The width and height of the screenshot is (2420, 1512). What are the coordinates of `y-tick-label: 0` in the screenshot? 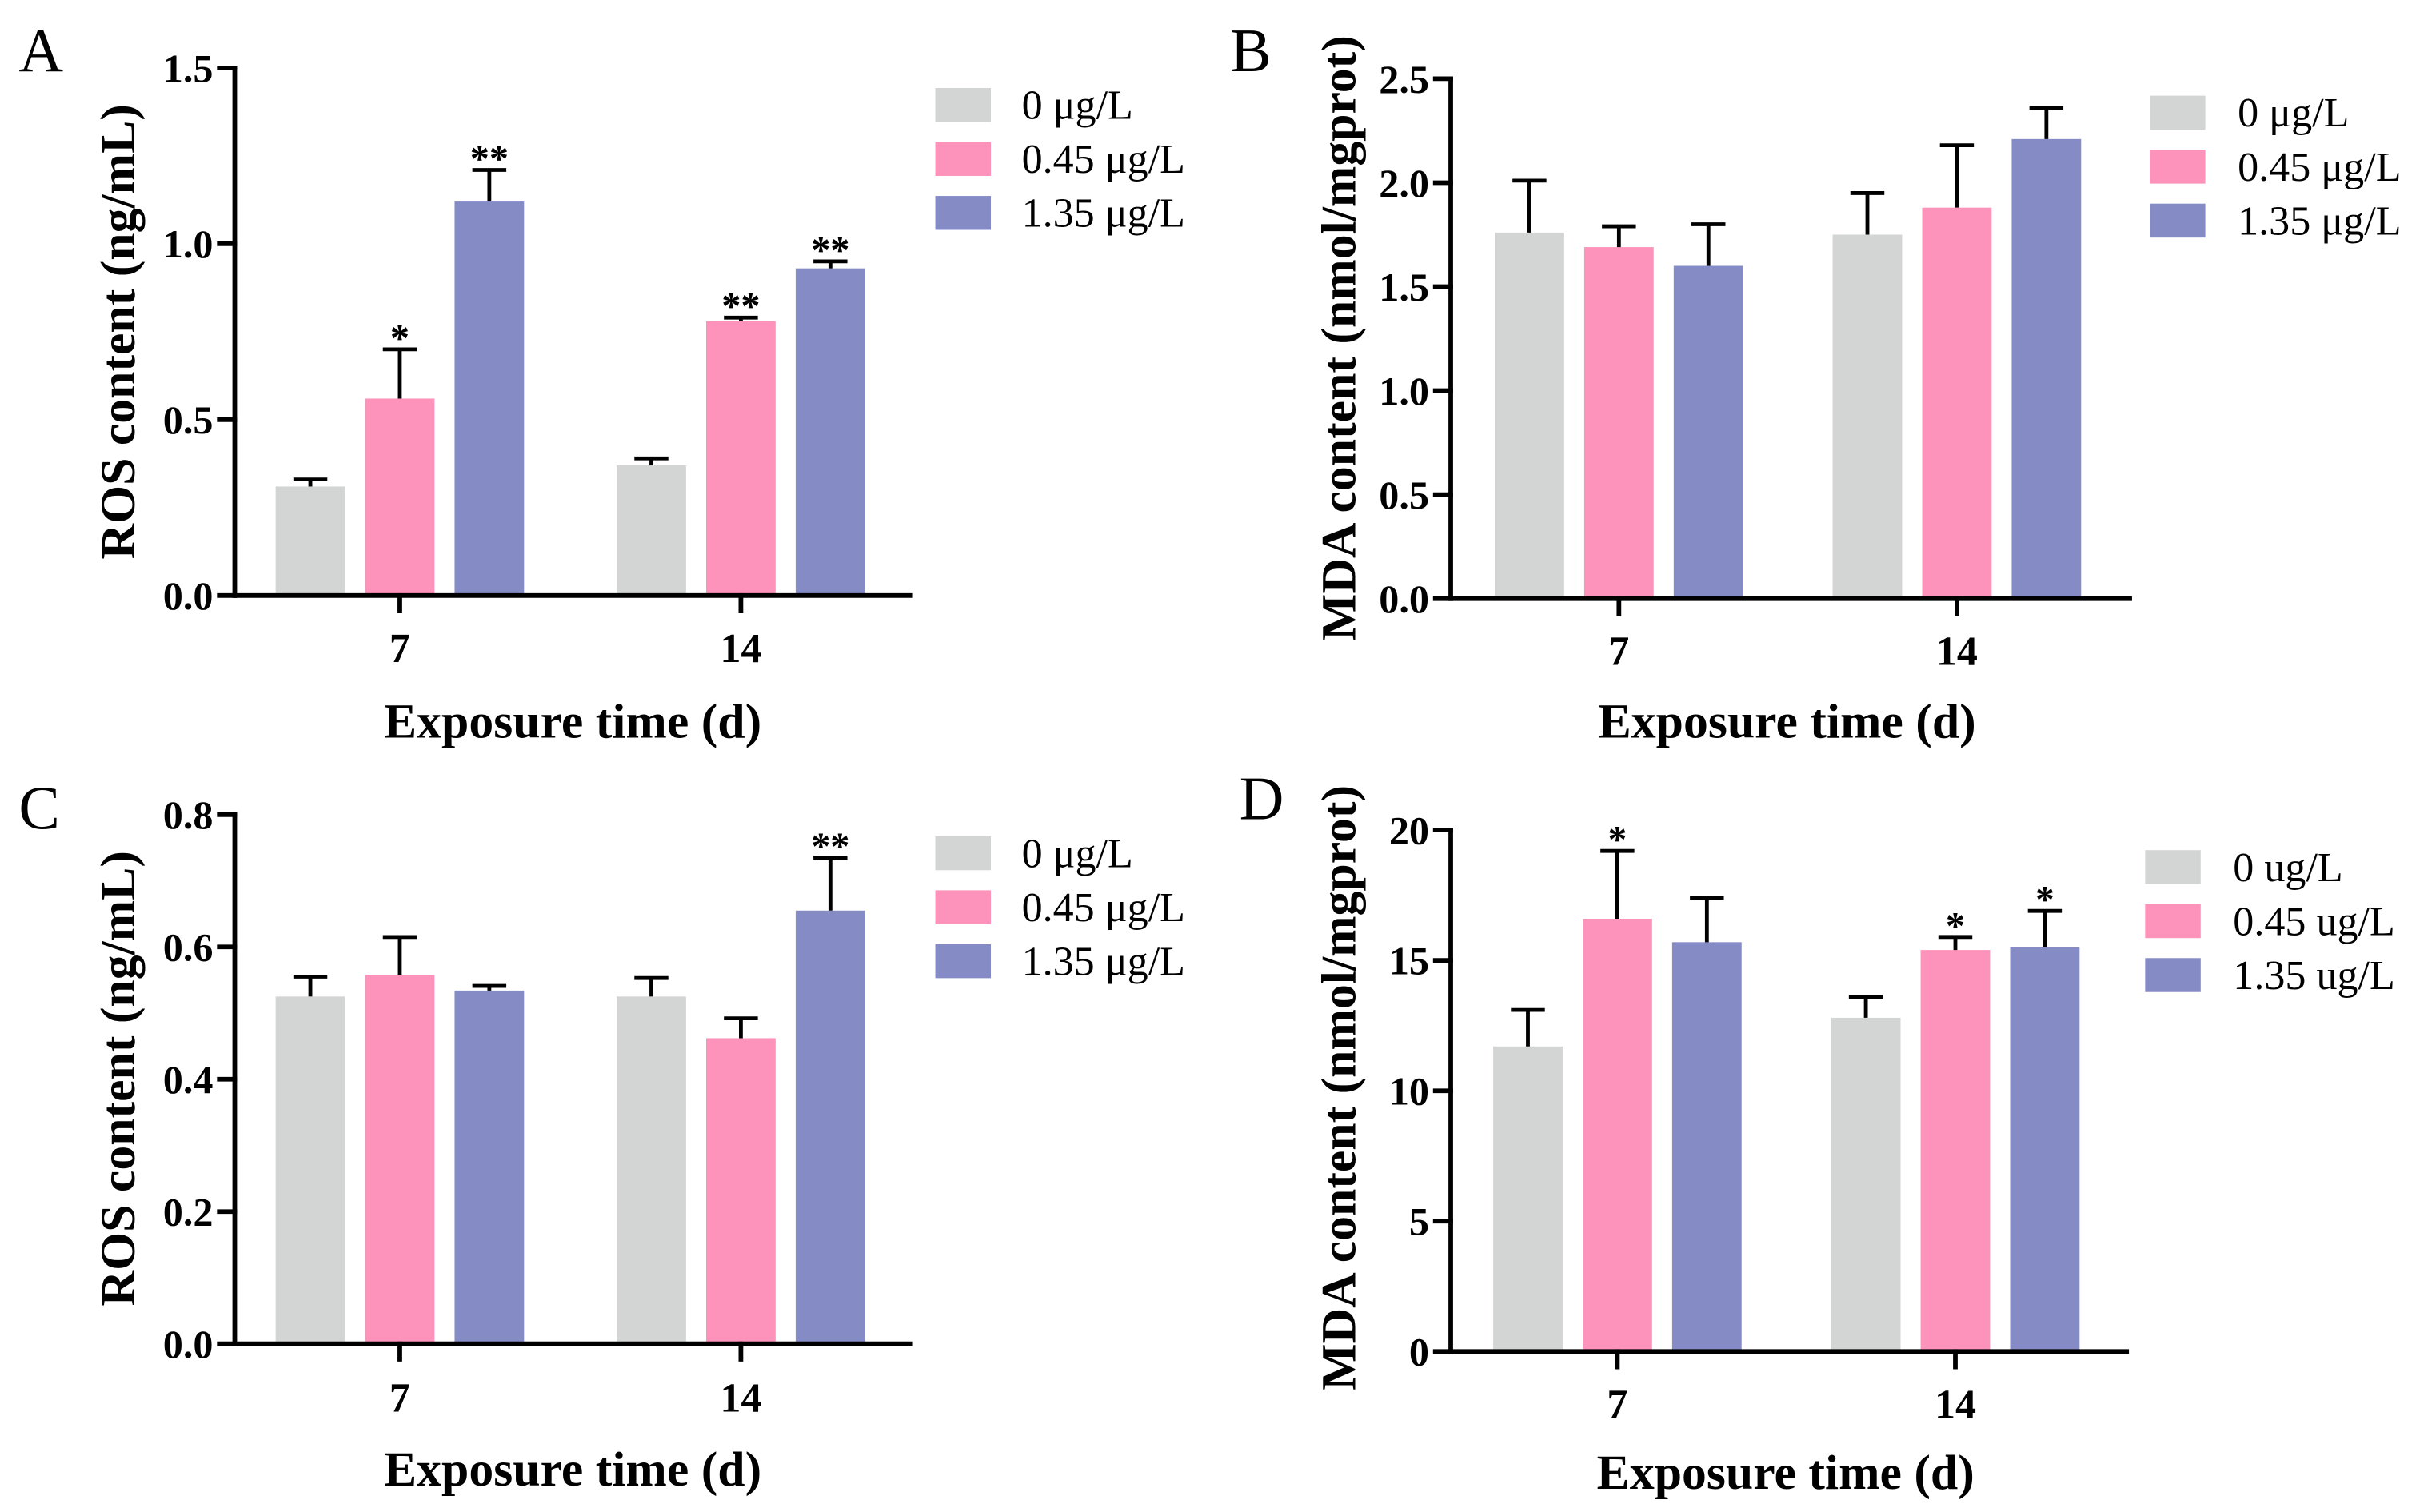 It's located at (1419, 1352).